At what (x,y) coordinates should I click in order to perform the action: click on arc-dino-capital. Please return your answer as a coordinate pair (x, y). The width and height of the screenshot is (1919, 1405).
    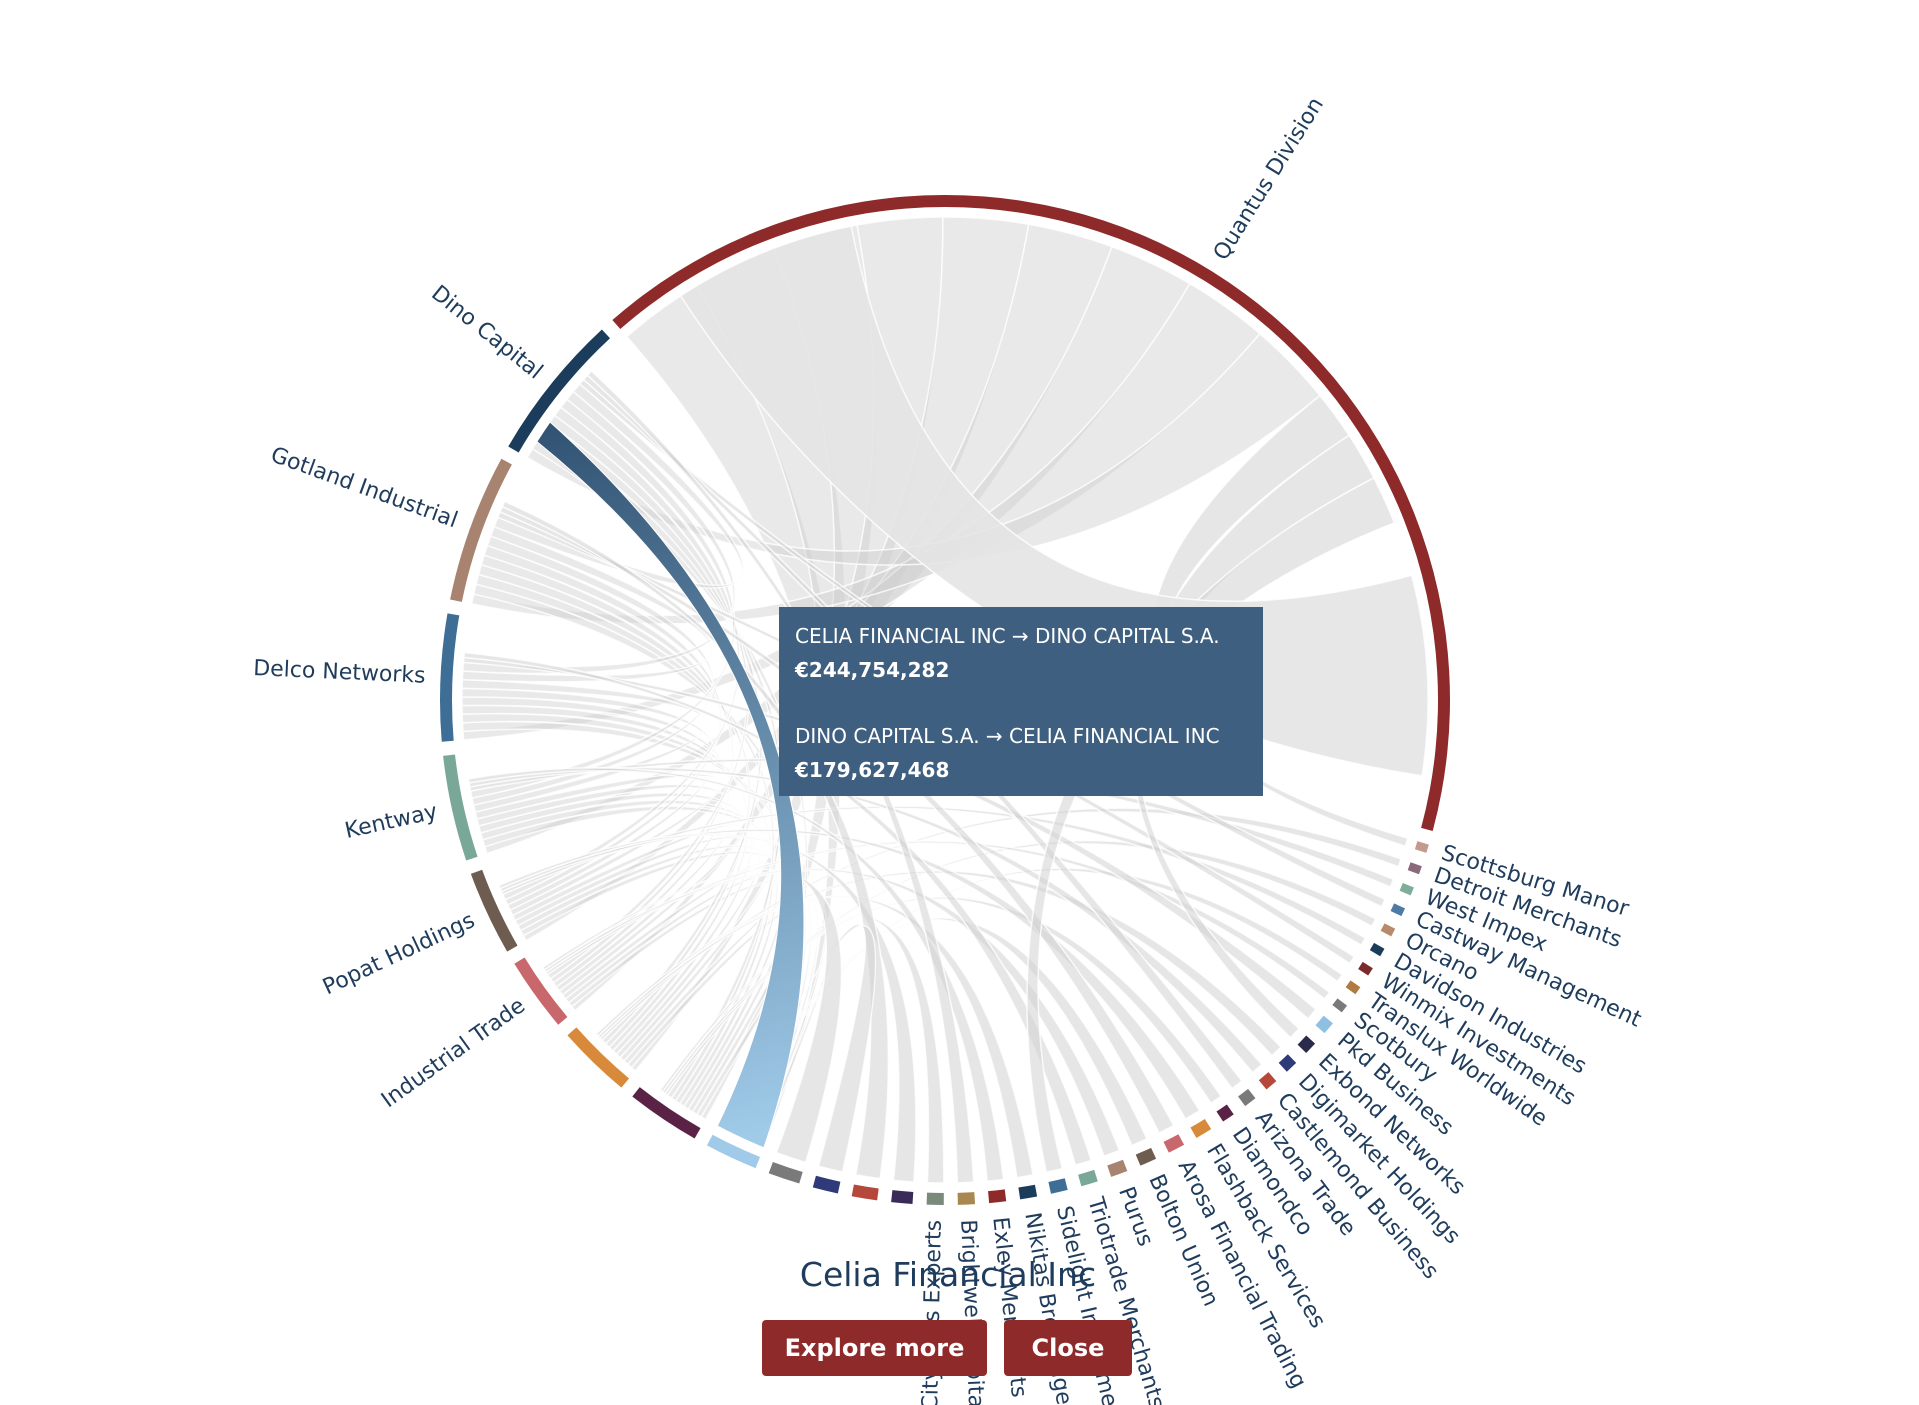
    Looking at the image, I should click on (559, 391).